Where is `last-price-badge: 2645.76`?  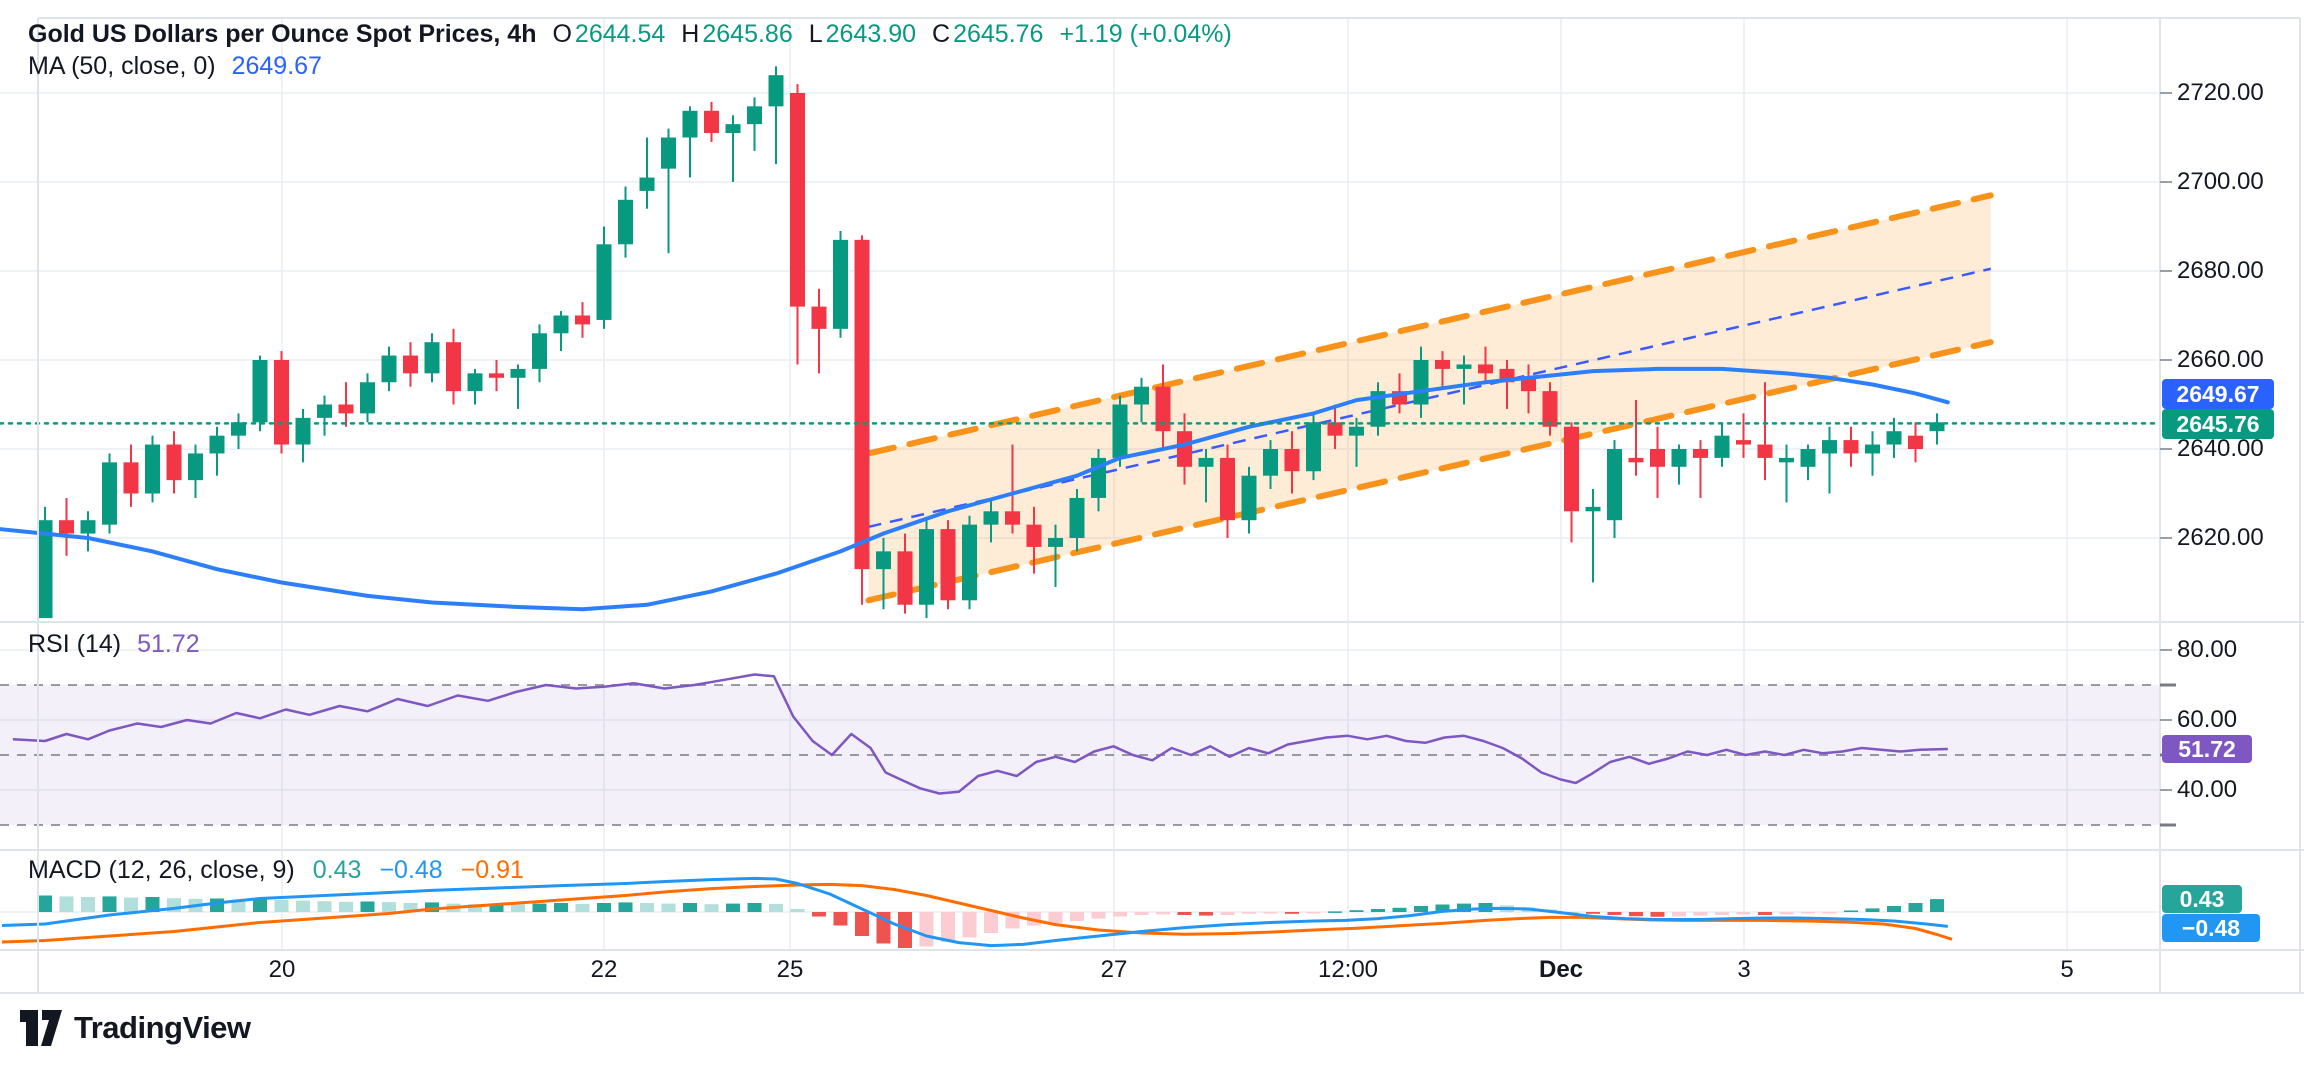 last-price-badge: 2645.76 is located at coordinates (2218, 424).